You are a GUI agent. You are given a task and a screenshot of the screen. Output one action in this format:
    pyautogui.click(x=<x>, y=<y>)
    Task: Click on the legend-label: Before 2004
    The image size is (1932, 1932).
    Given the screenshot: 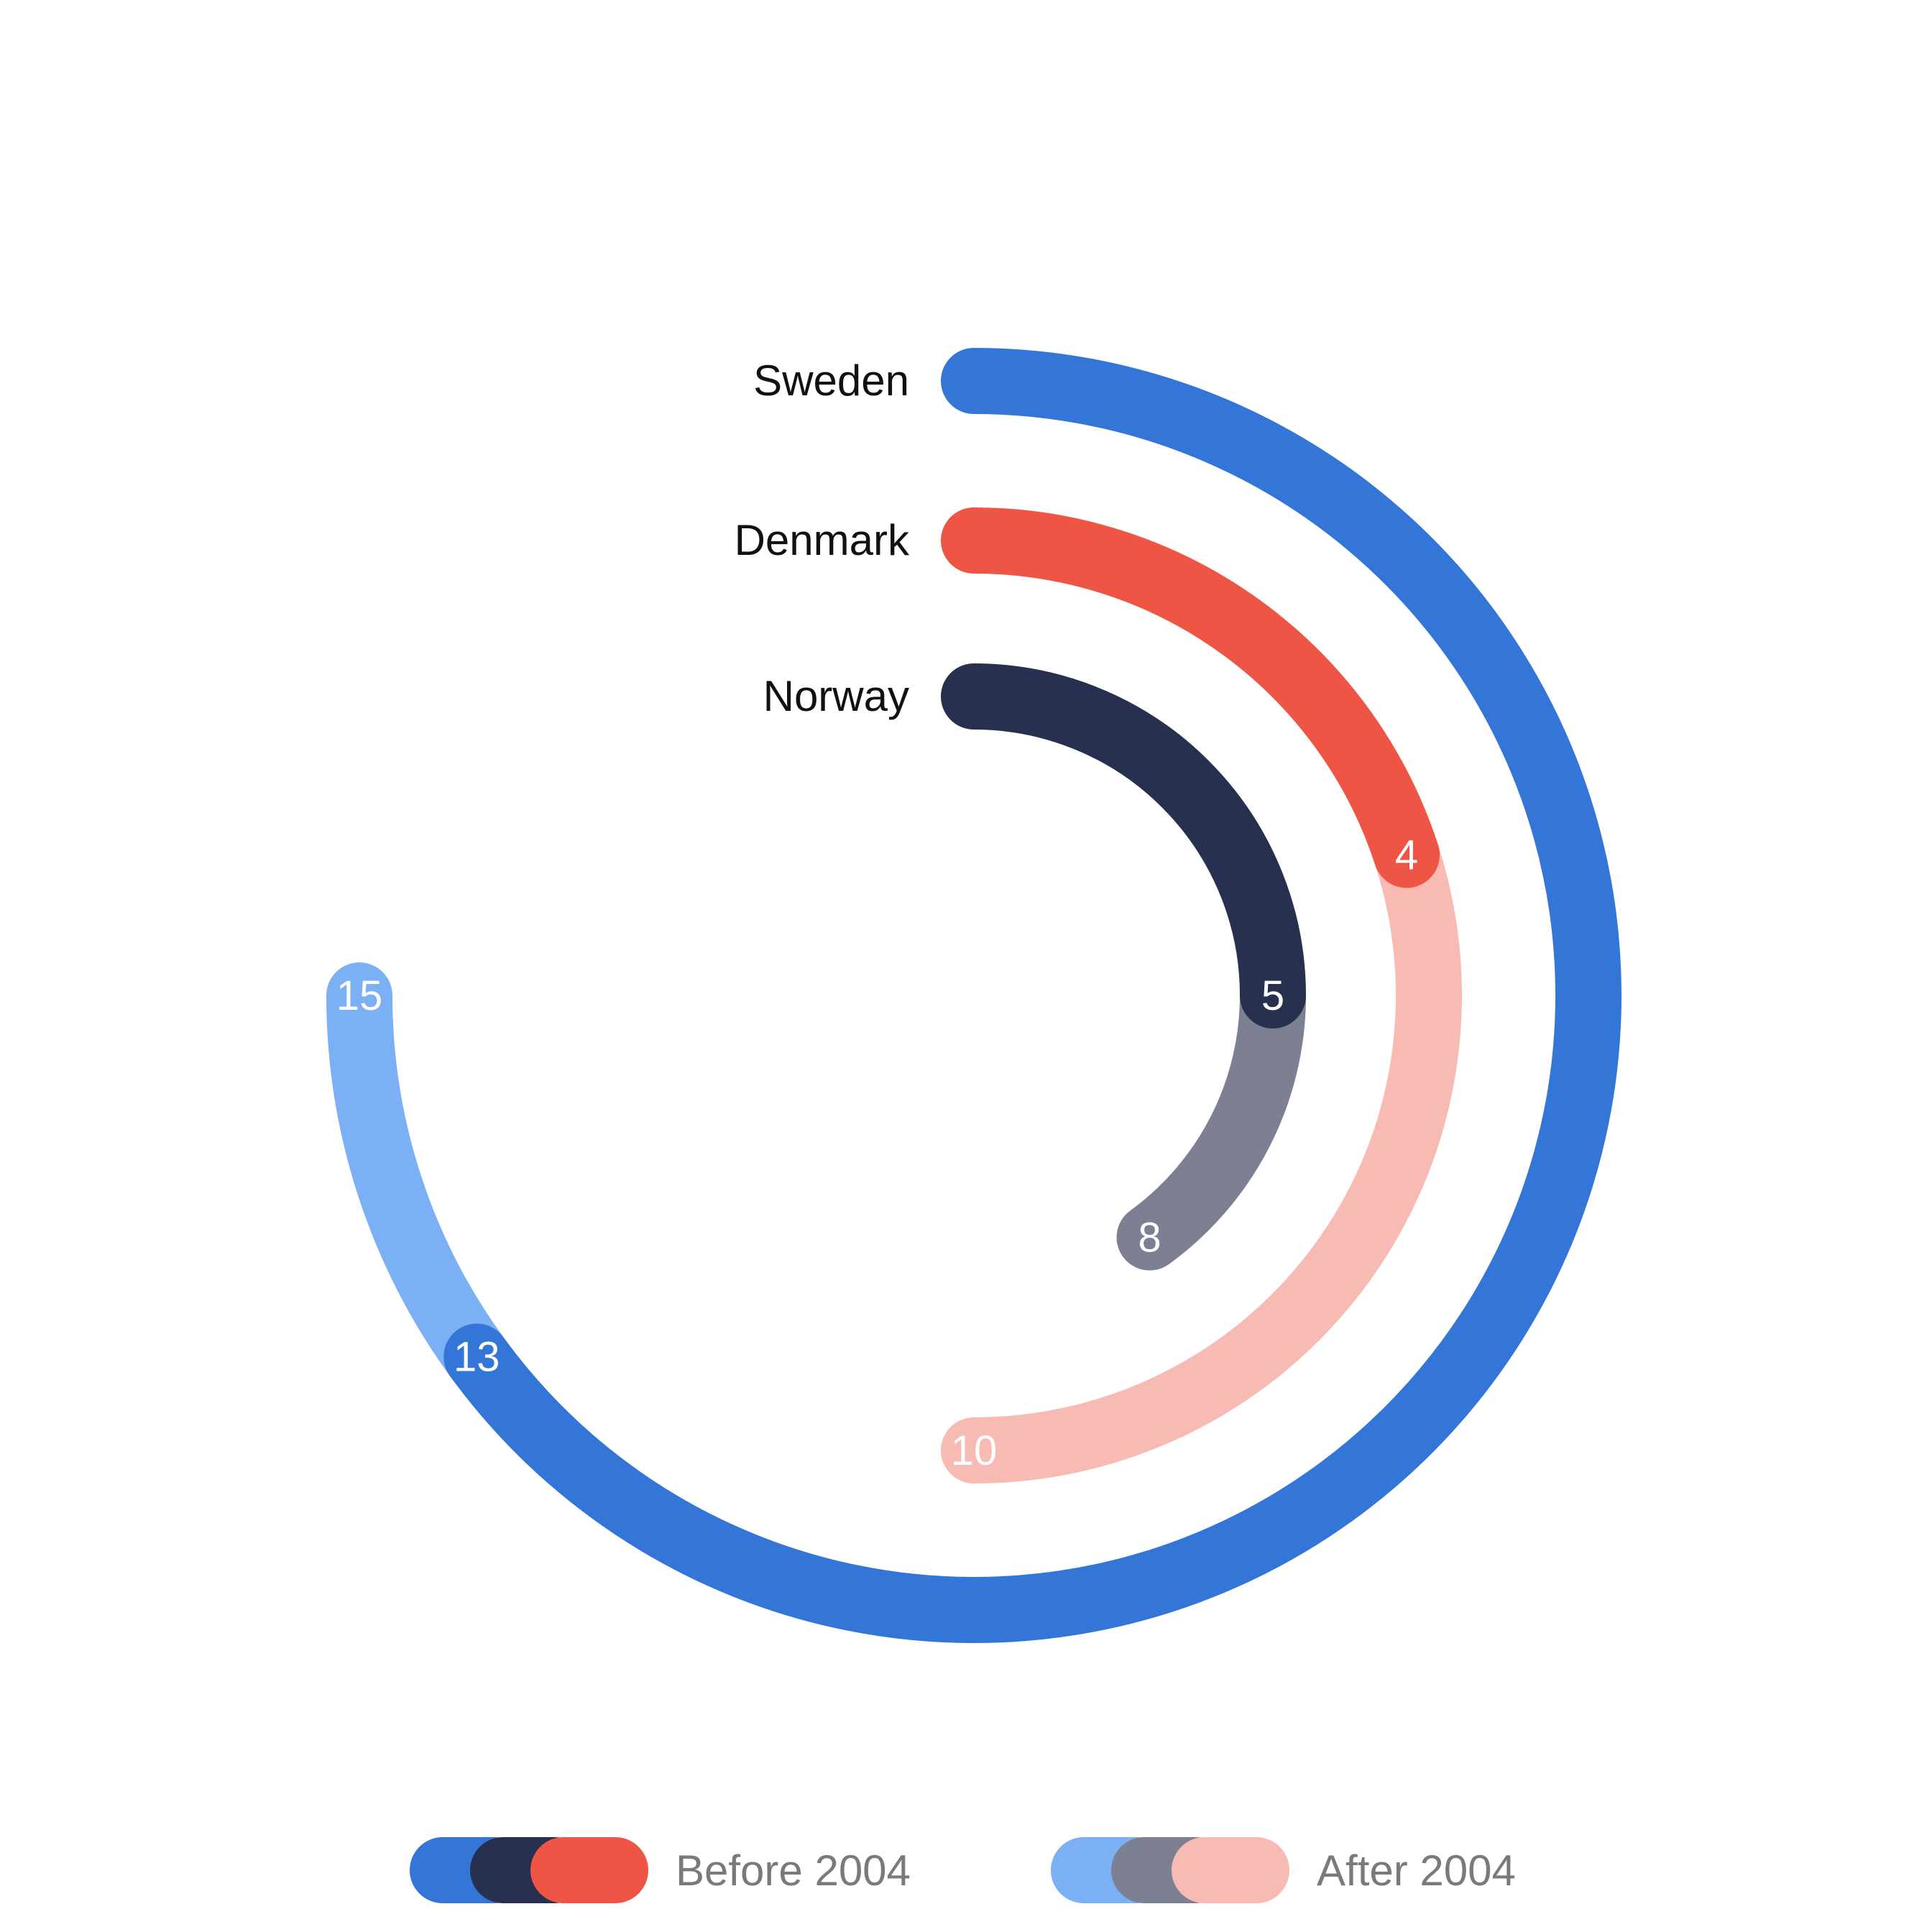 What is the action you would take?
    pyautogui.click(x=793, y=1870)
    